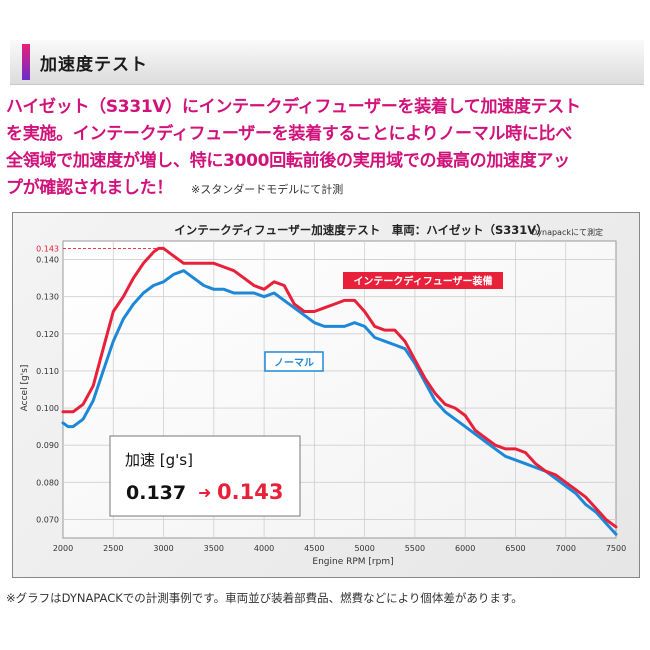 The image size is (650, 650). Describe the element at coordinates (47, 334) in the screenshot. I see `y-tick-label: 0.120` at that location.